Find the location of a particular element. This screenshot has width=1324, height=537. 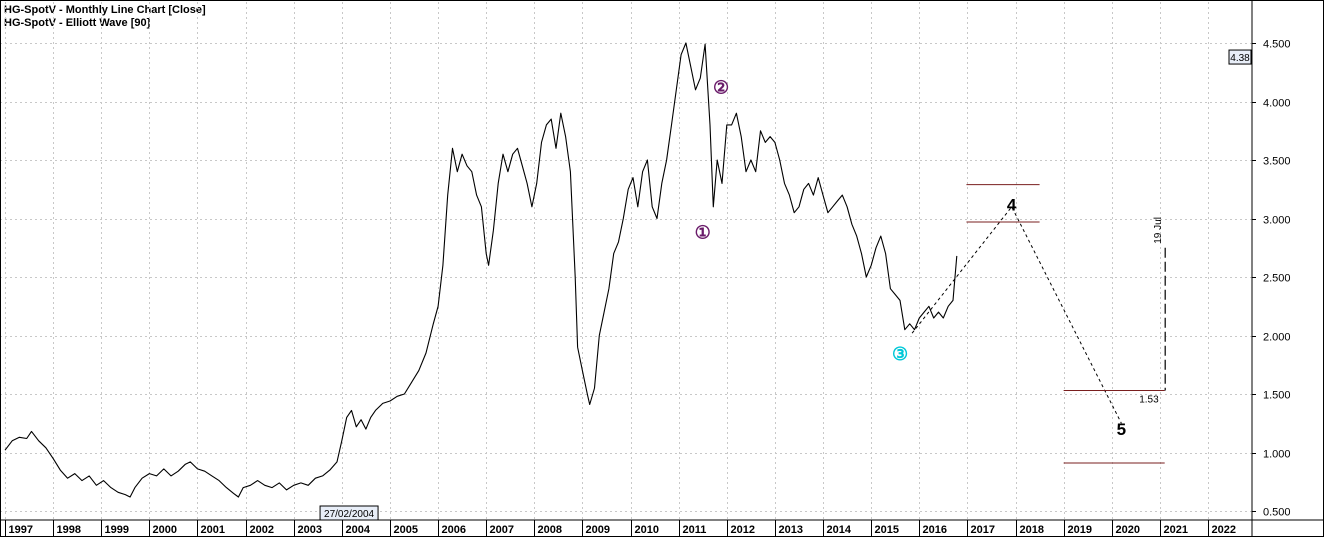

last-value-box is located at coordinates (1240, 57).